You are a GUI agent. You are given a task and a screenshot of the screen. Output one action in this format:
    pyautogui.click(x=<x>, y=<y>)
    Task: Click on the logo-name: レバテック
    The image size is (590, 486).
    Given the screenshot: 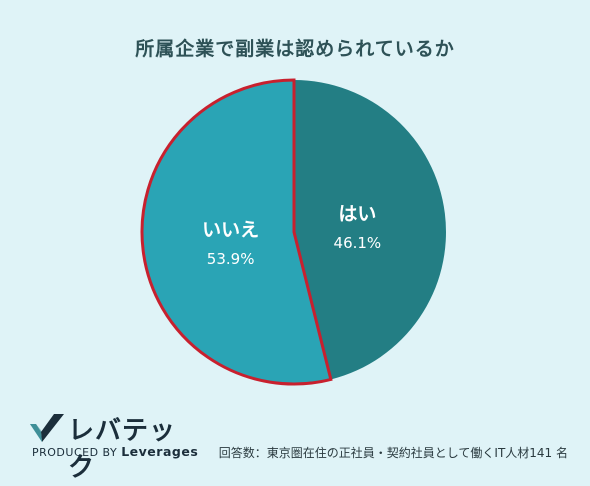 What is the action you would take?
    pyautogui.click(x=122, y=449)
    